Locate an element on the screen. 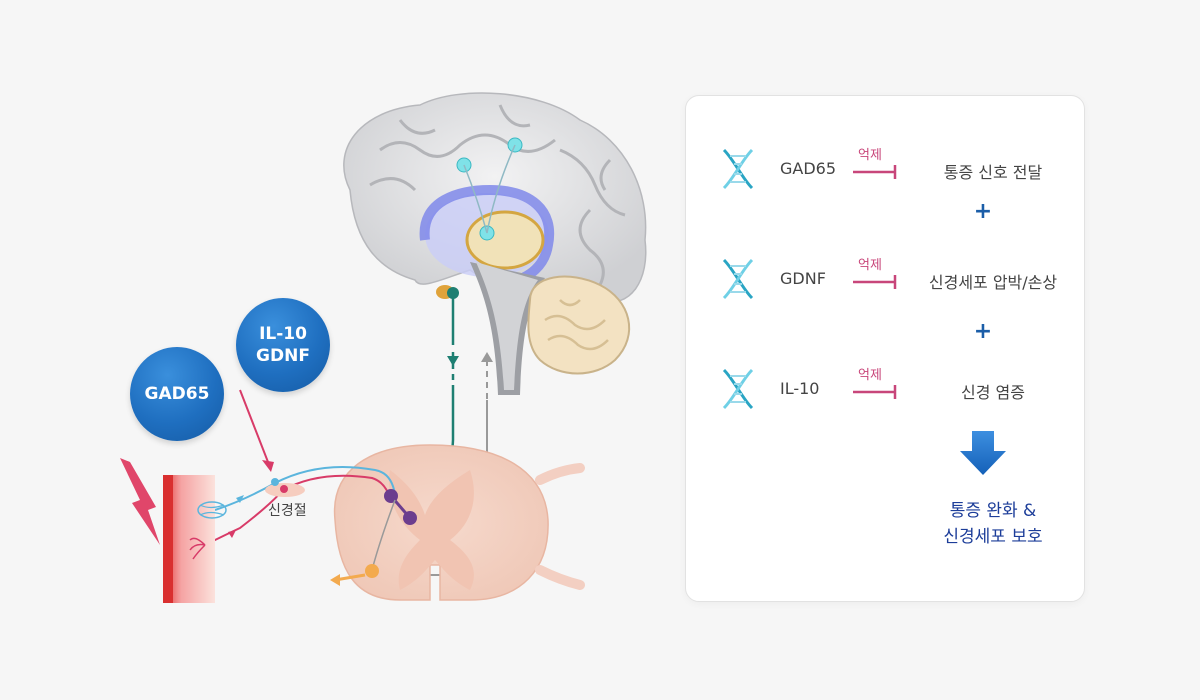  gdnf-bubble-label: GDNF is located at coordinates (283, 356).